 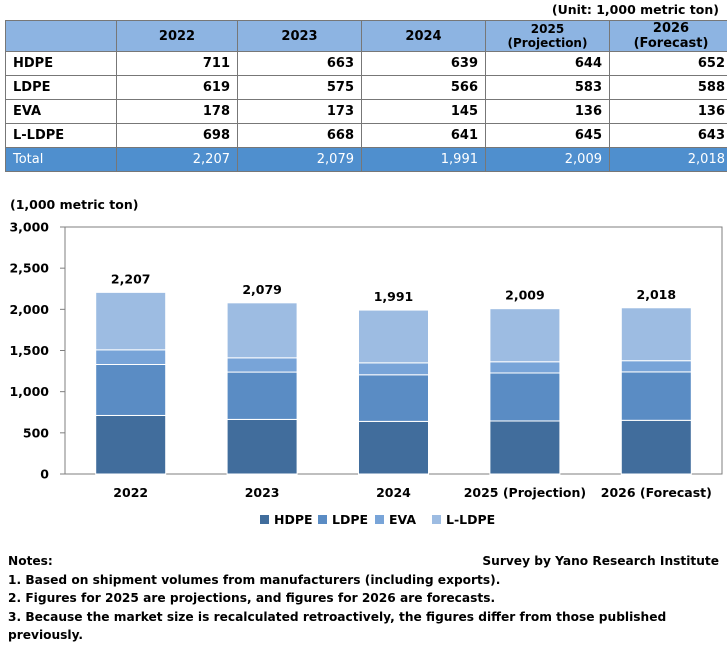 What do you see at coordinates (394, 296) in the screenshot?
I see `total-data-label: 1,991` at bounding box center [394, 296].